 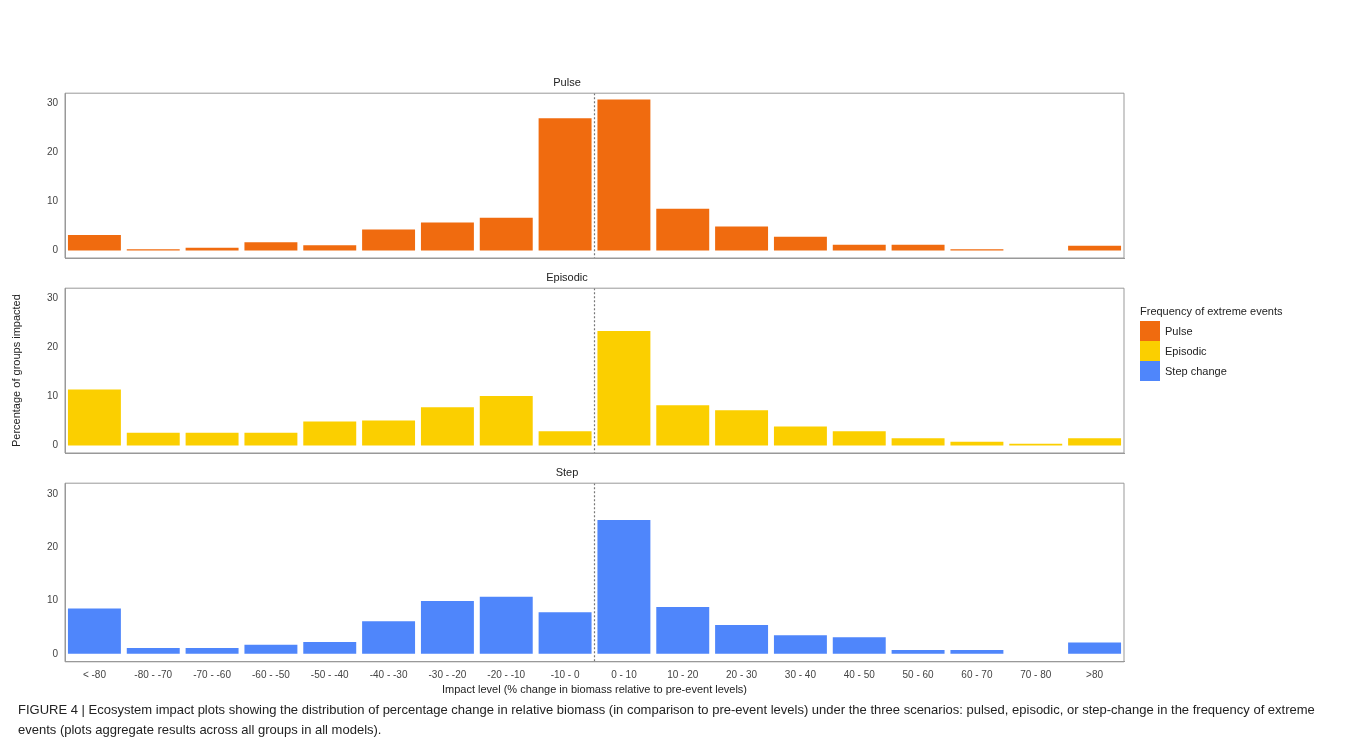 What do you see at coordinates (1179, 331) in the screenshot?
I see `legend-label: Pulse` at bounding box center [1179, 331].